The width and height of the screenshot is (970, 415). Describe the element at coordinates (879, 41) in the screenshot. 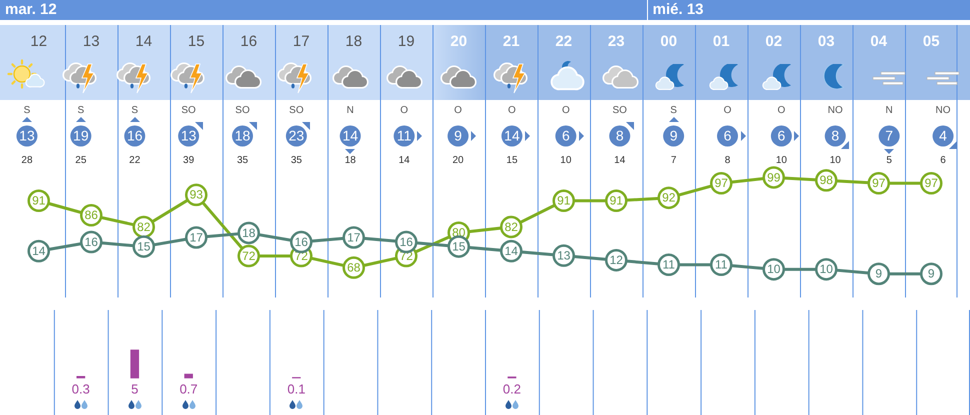

I see `x-tick-label: 04` at that location.